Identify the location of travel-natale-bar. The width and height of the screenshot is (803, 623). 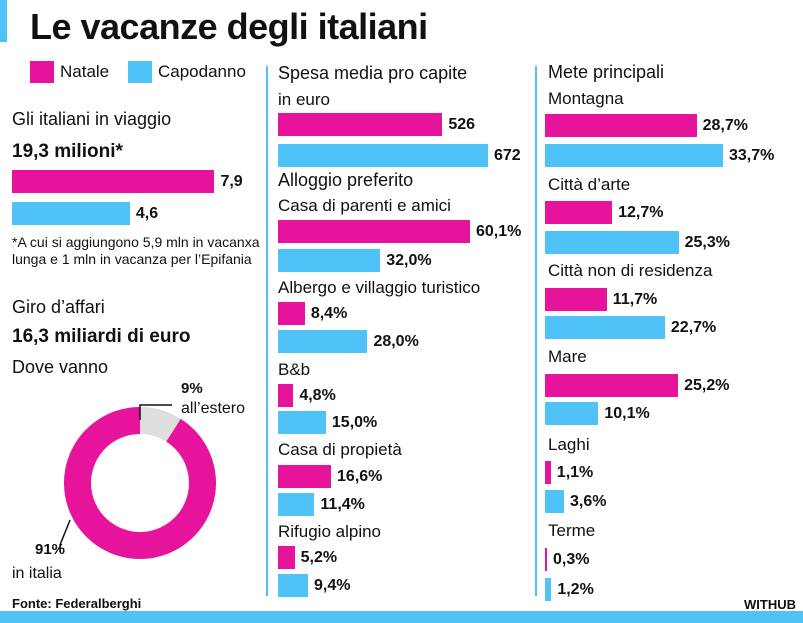
(113, 181).